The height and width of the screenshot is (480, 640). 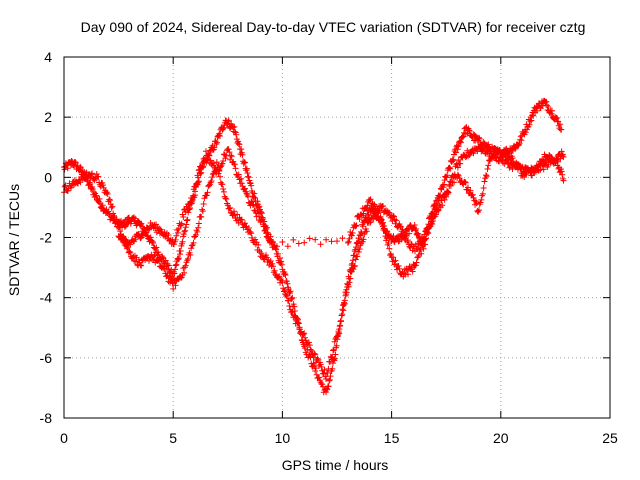 What do you see at coordinates (283, 438) in the screenshot?
I see `x-tick-label: 10` at bounding box center [283, 438].